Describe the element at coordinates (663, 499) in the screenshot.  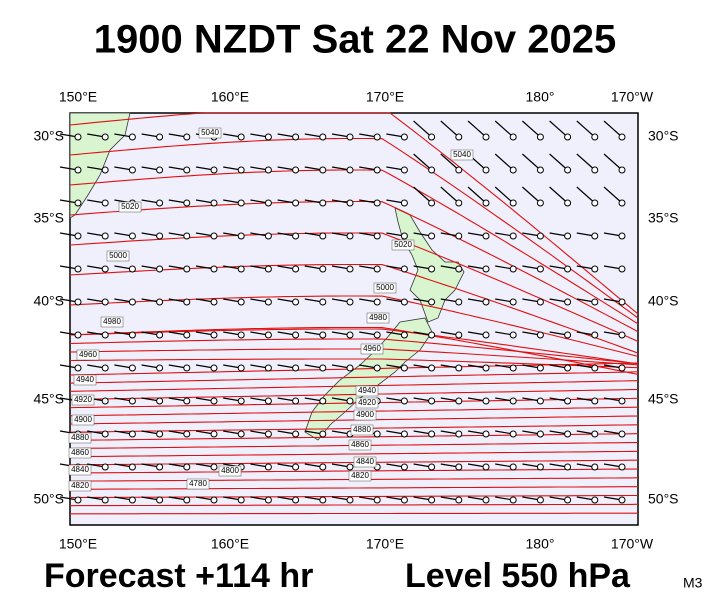
I see `lat-label: 50°S` at that location.